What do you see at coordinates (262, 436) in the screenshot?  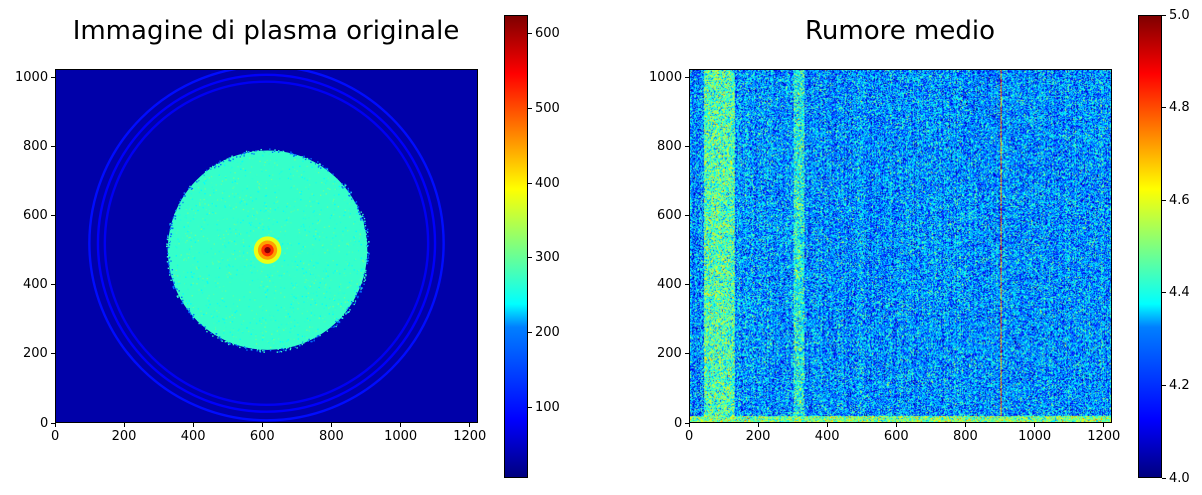 I see `plasma-x-tick-label: 600` at bounding box center [262, 436].